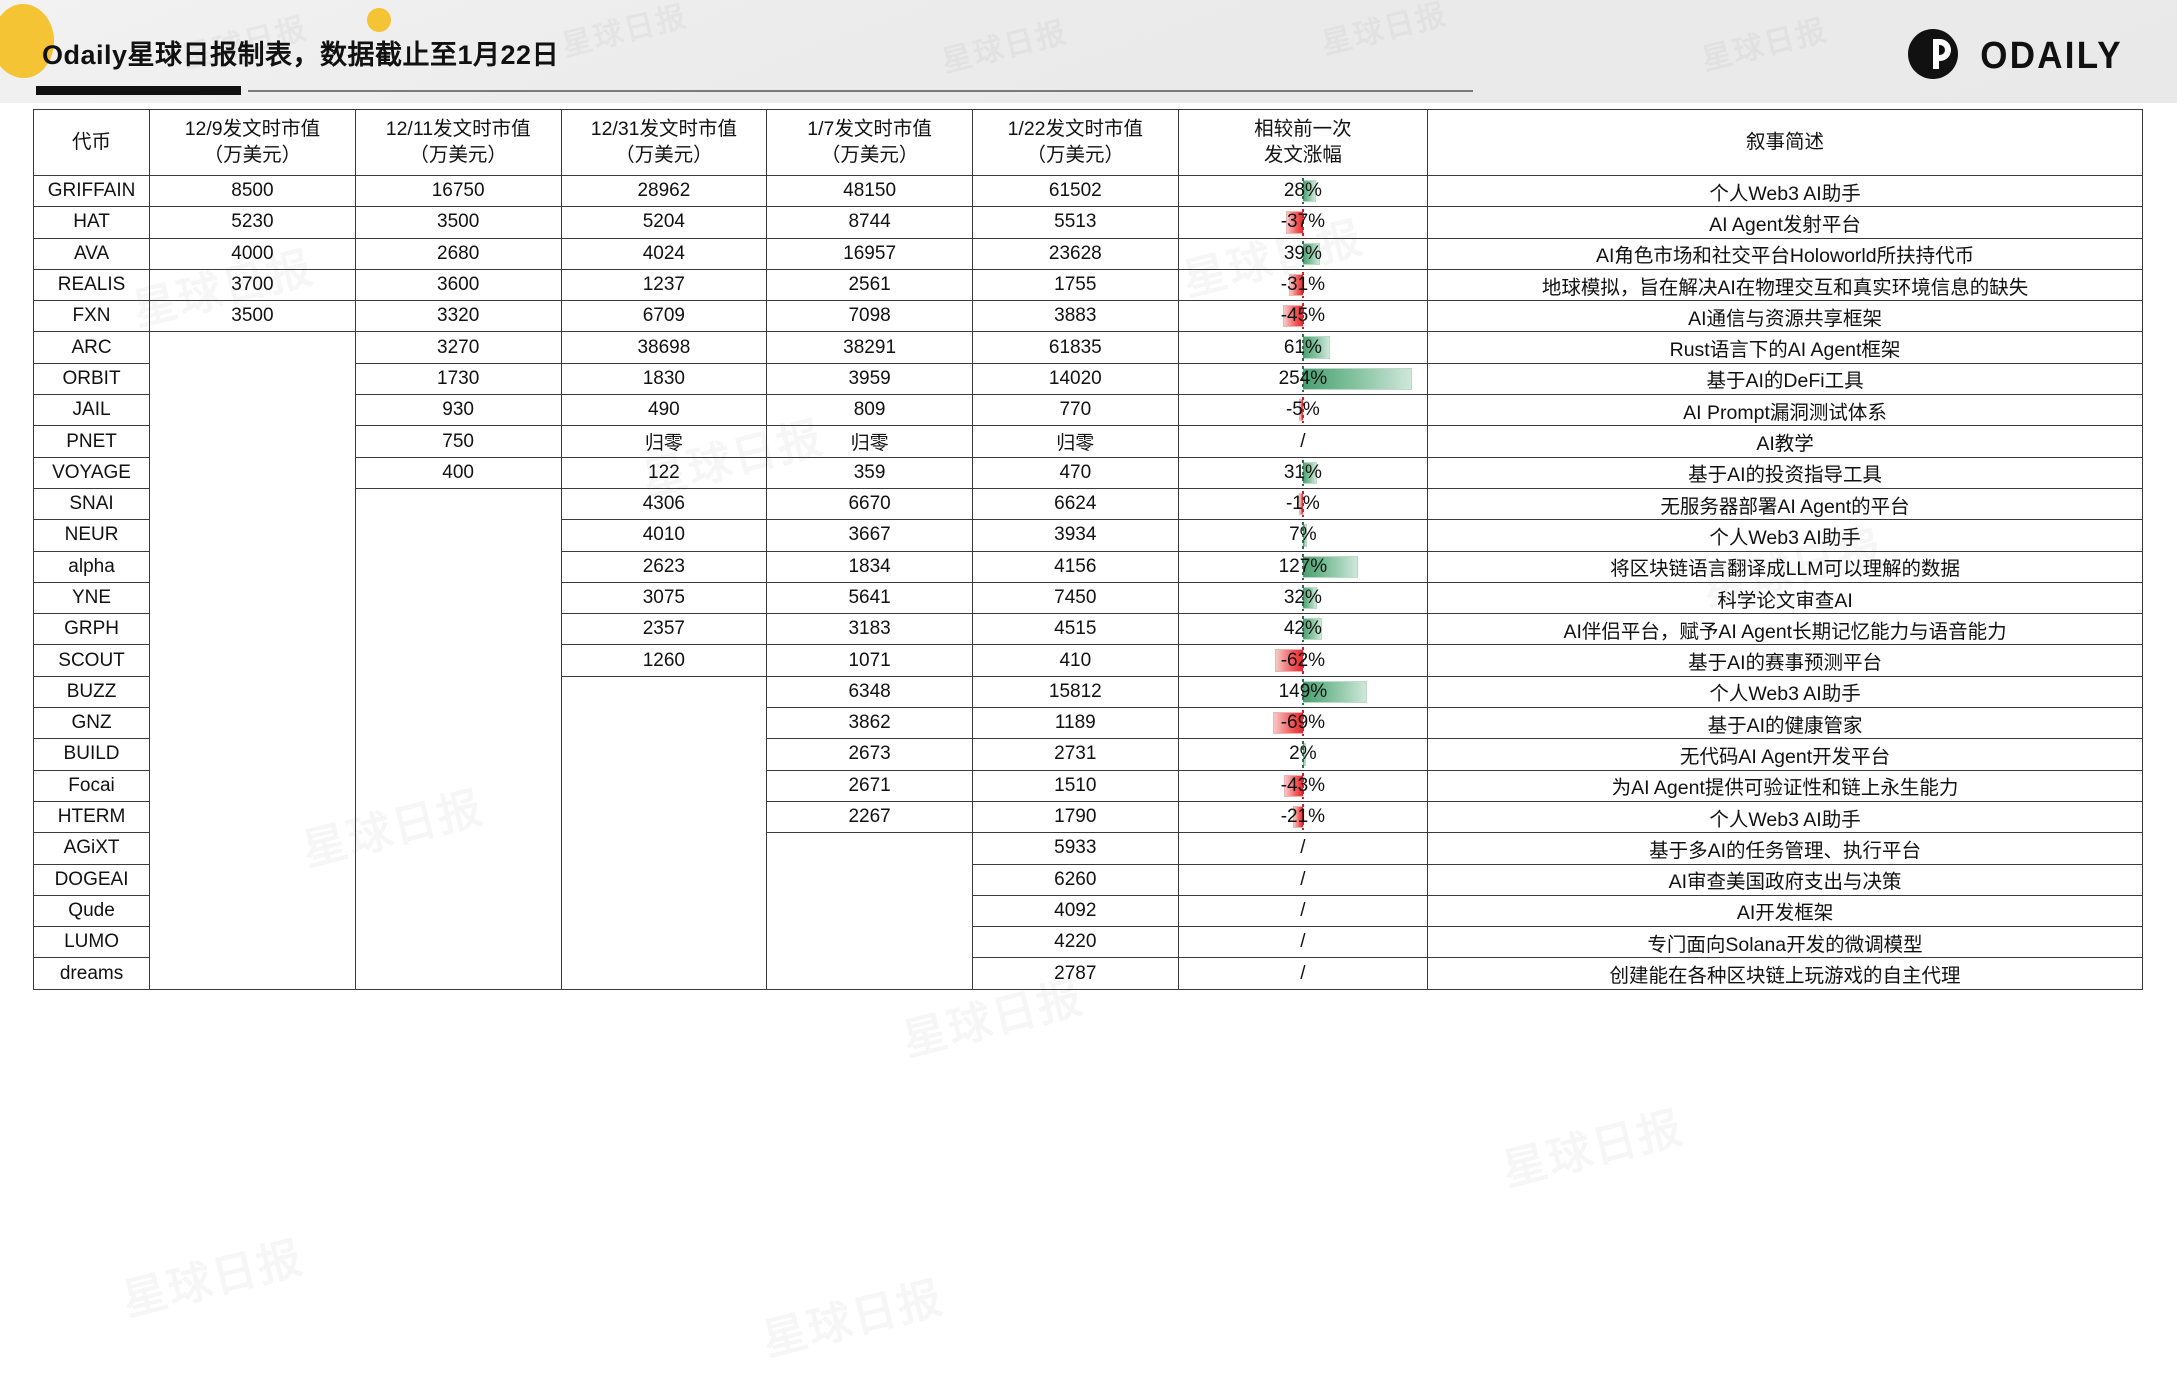 This screenshot has width=2177, height=1373. Describe the element at coordinates (91, 504) in the screenshot. I see `token-name-cell: SNAI` at that location.